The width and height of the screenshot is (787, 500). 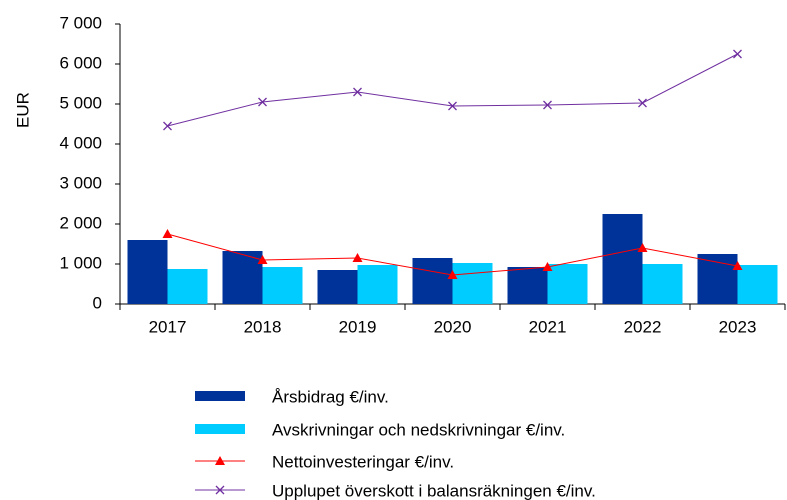 I want to click on x-tick-label: 2019, so click(x=358, y=326).